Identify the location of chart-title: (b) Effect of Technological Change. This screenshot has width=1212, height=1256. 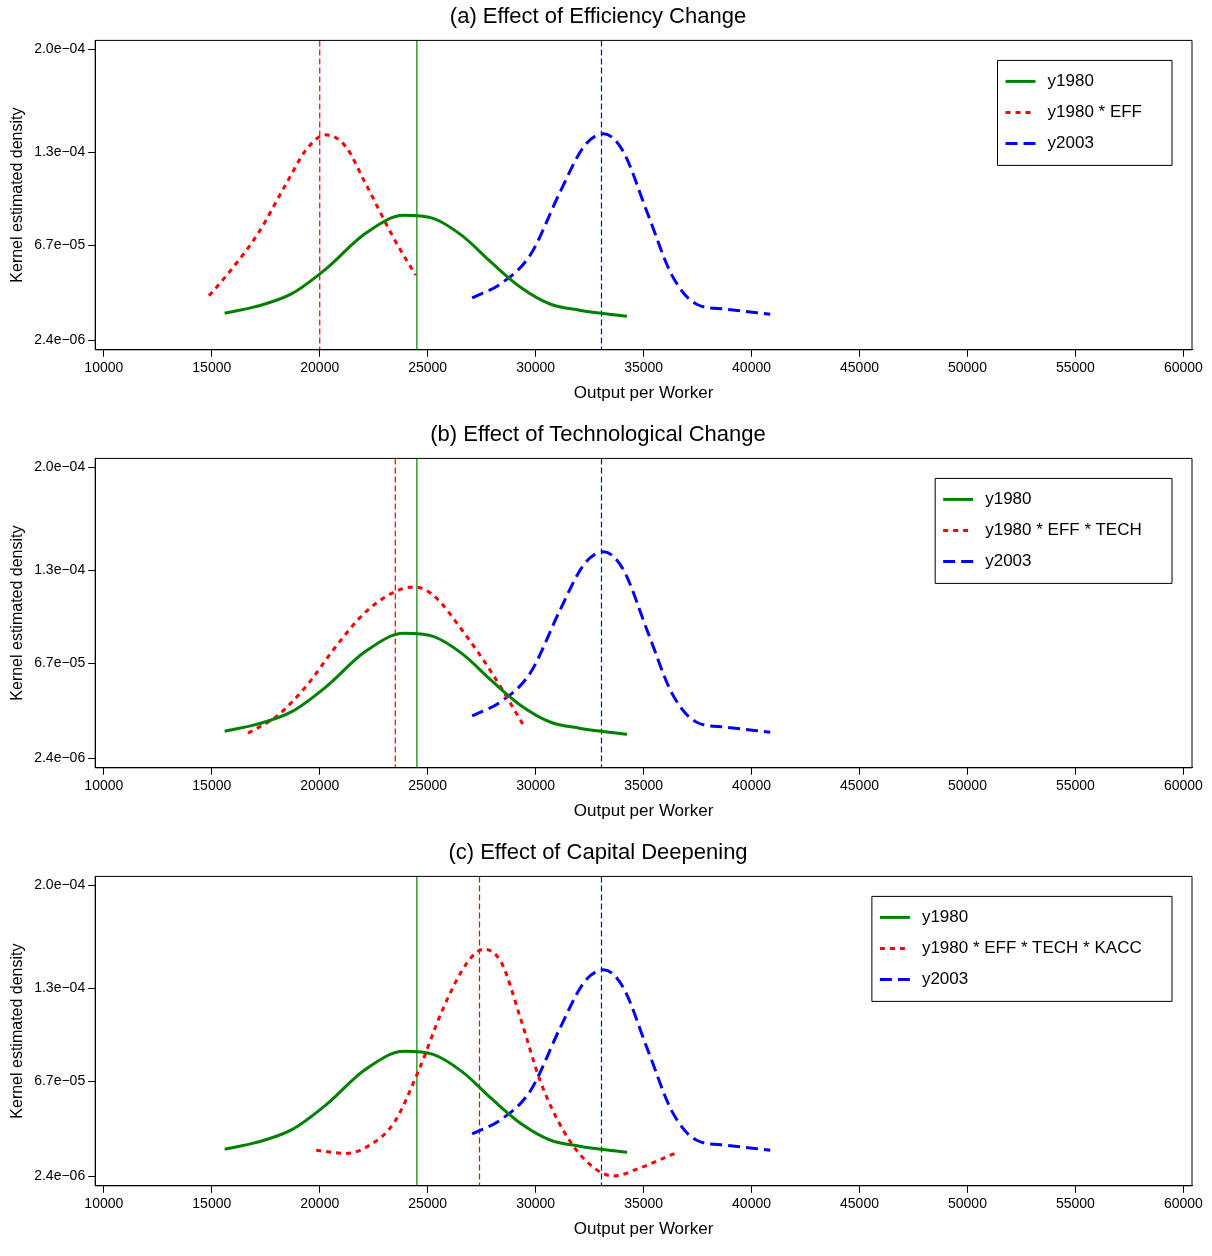
(598, 434).